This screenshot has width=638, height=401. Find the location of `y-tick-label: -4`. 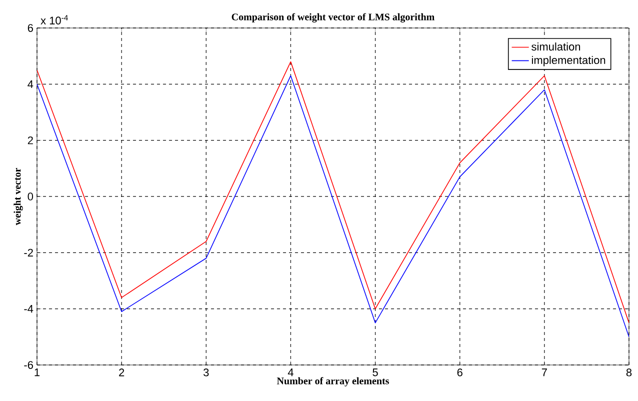

y-tick-label: -4 is located at coordinates (29, 309).